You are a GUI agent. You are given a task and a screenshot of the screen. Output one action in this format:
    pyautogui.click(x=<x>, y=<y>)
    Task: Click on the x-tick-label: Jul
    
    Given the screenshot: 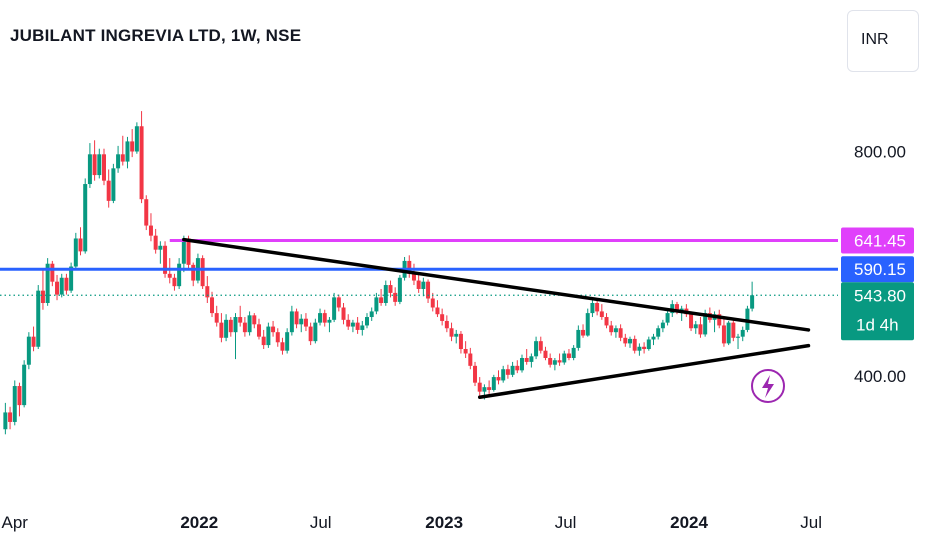 What is the action you would take?
    pyautogui.click(x=811, y=522)
    